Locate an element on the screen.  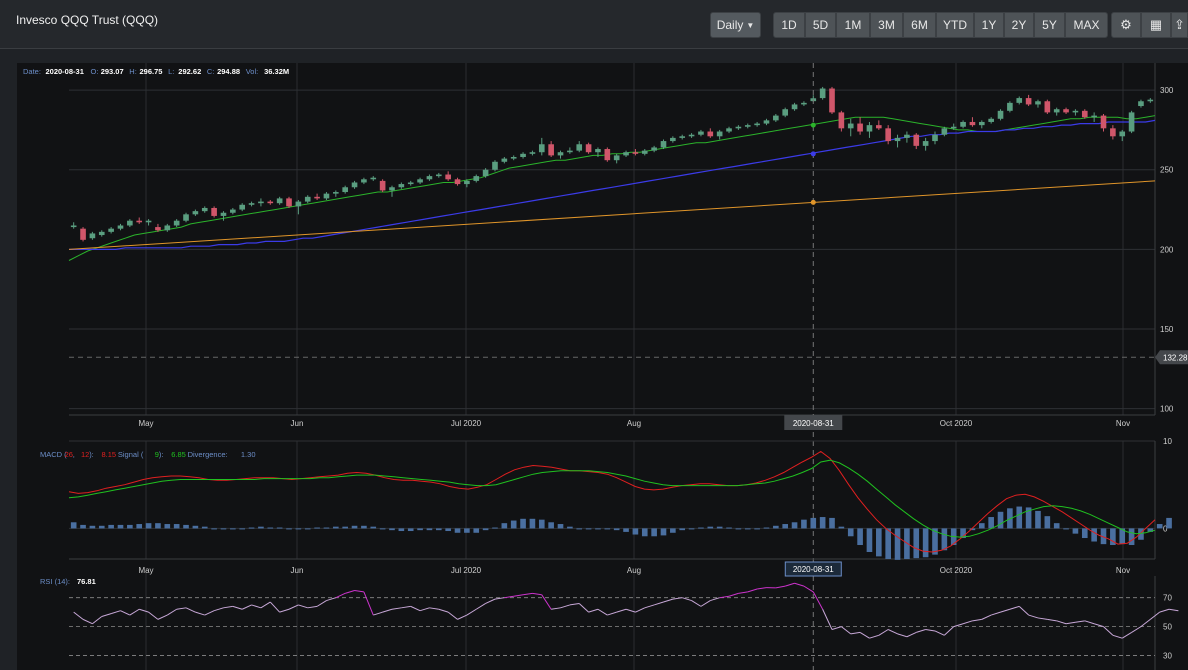
ohlc-legend-part: L: is located at coordinates (171, 71).